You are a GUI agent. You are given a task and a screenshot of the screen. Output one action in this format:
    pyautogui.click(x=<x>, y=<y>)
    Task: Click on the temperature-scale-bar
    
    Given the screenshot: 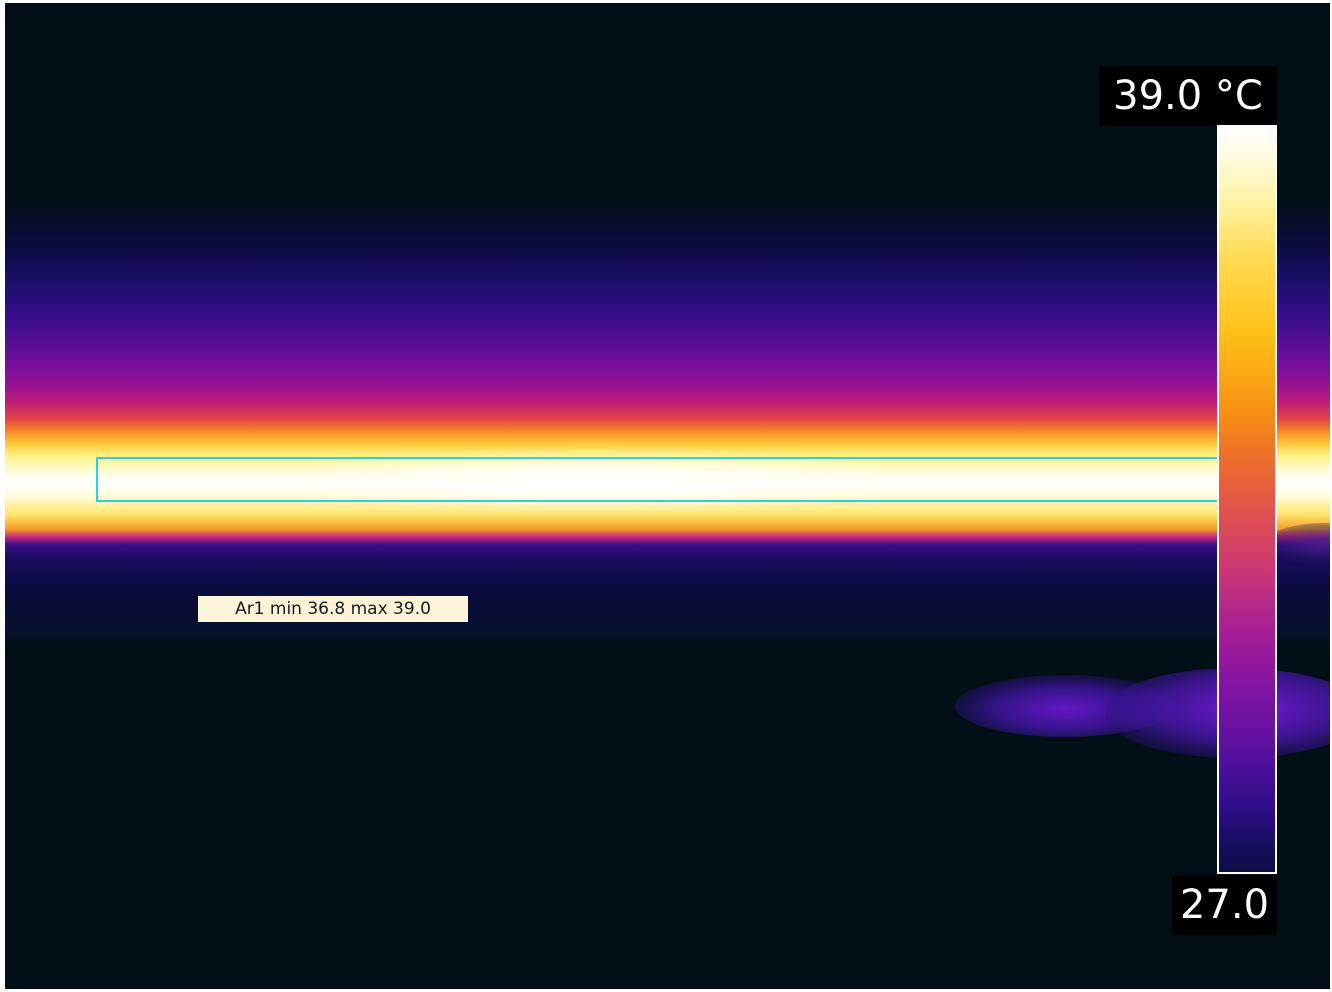 What is the action you would take?
    pyautogui.click(x=1247, y=499)
    